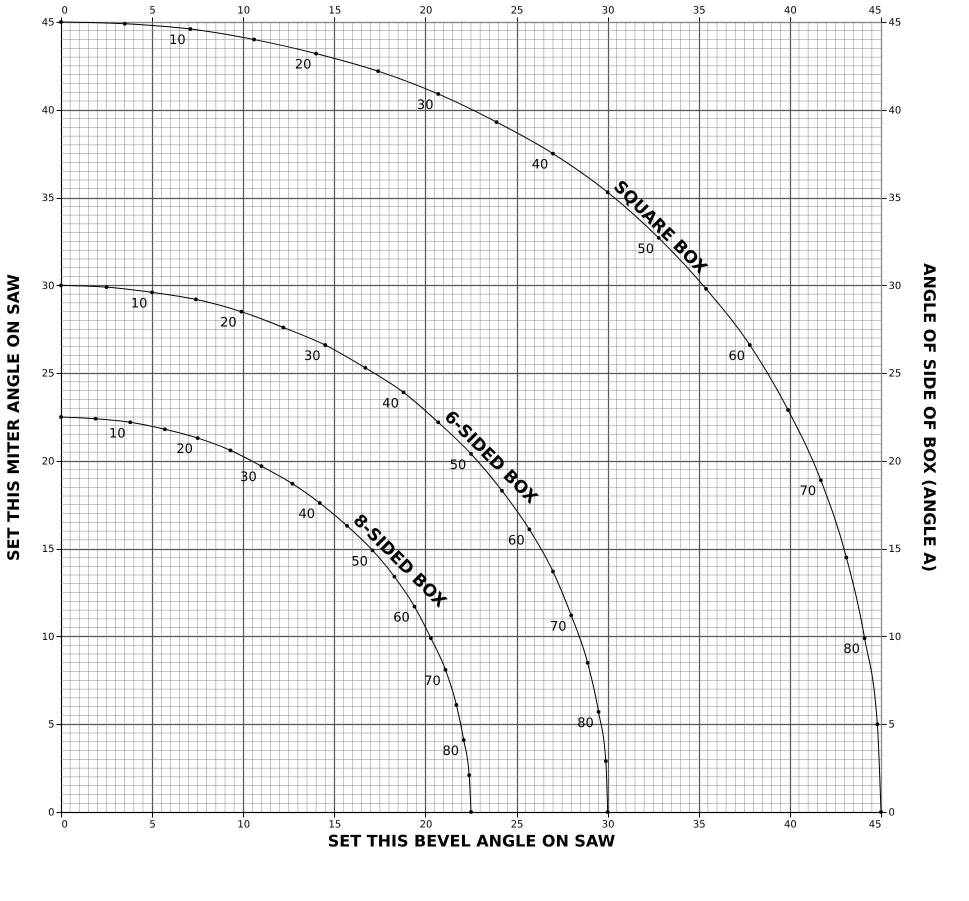  What do you see at coordinates (312, 356) in the screenshot?
I see `annotation: 30` at bounding box center [312, 356].